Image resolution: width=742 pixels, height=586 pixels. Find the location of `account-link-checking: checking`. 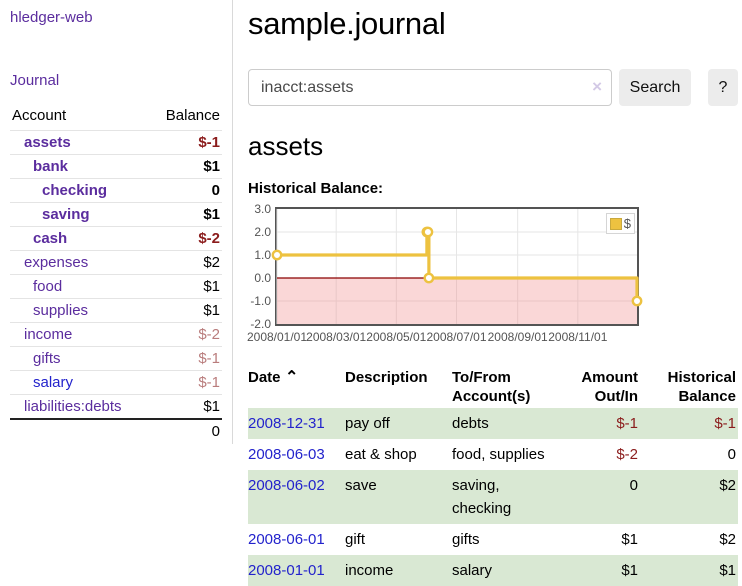

account-link-checking: checking is located at coordinates (75, 190).